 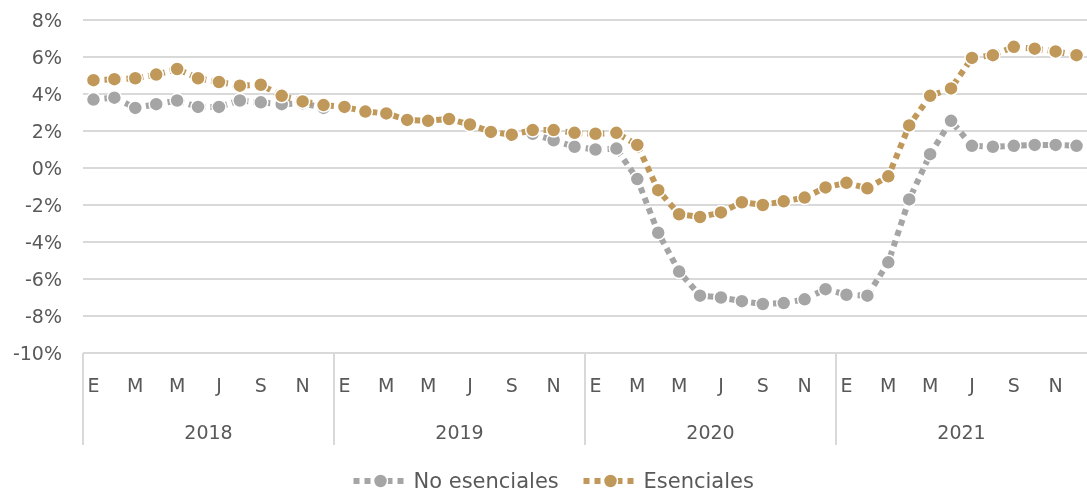 I want to click on text: 2021, so click(x=961, y=431).